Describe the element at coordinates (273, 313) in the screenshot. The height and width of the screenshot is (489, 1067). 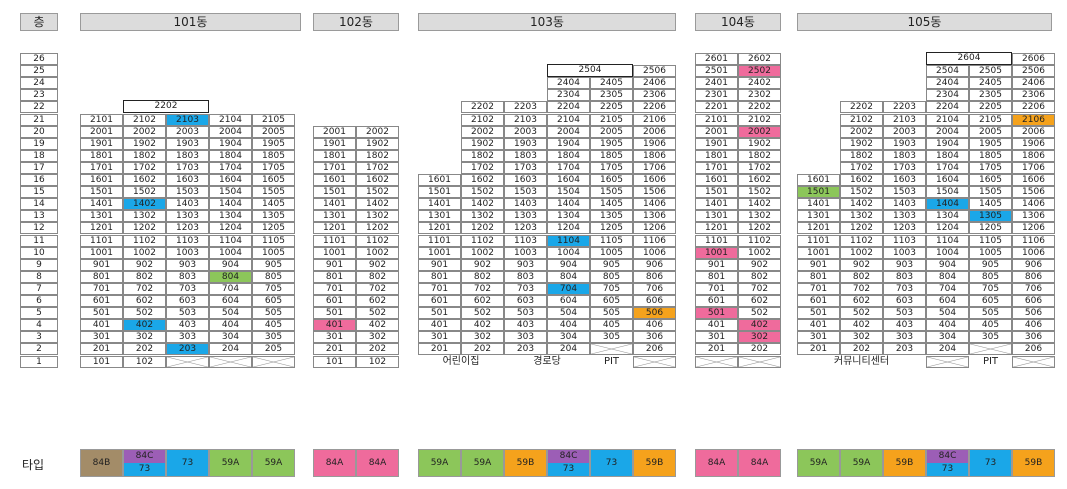
I see `unit-cell: 505` at that location.